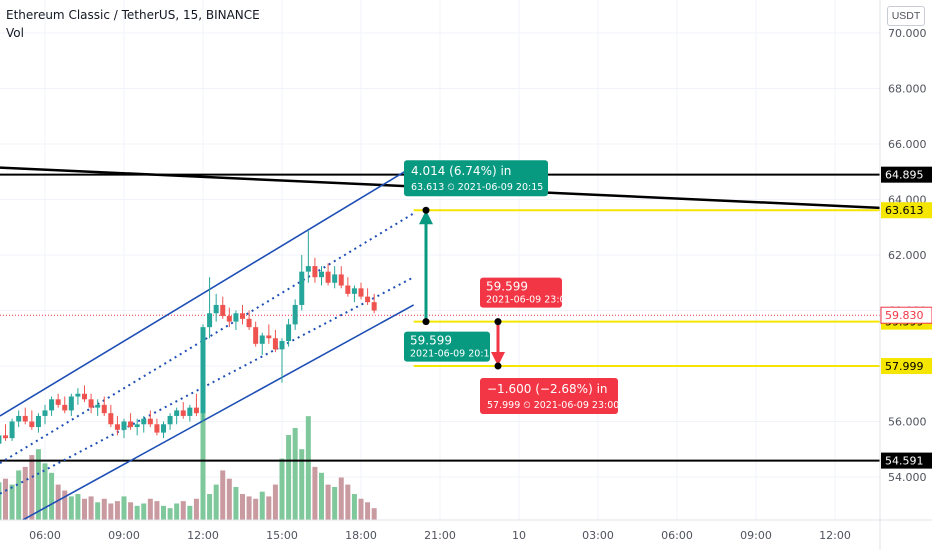  Describe the element at coordinates (906, 16) in the screenshot. I see `currency-selector: USDT` at that location.